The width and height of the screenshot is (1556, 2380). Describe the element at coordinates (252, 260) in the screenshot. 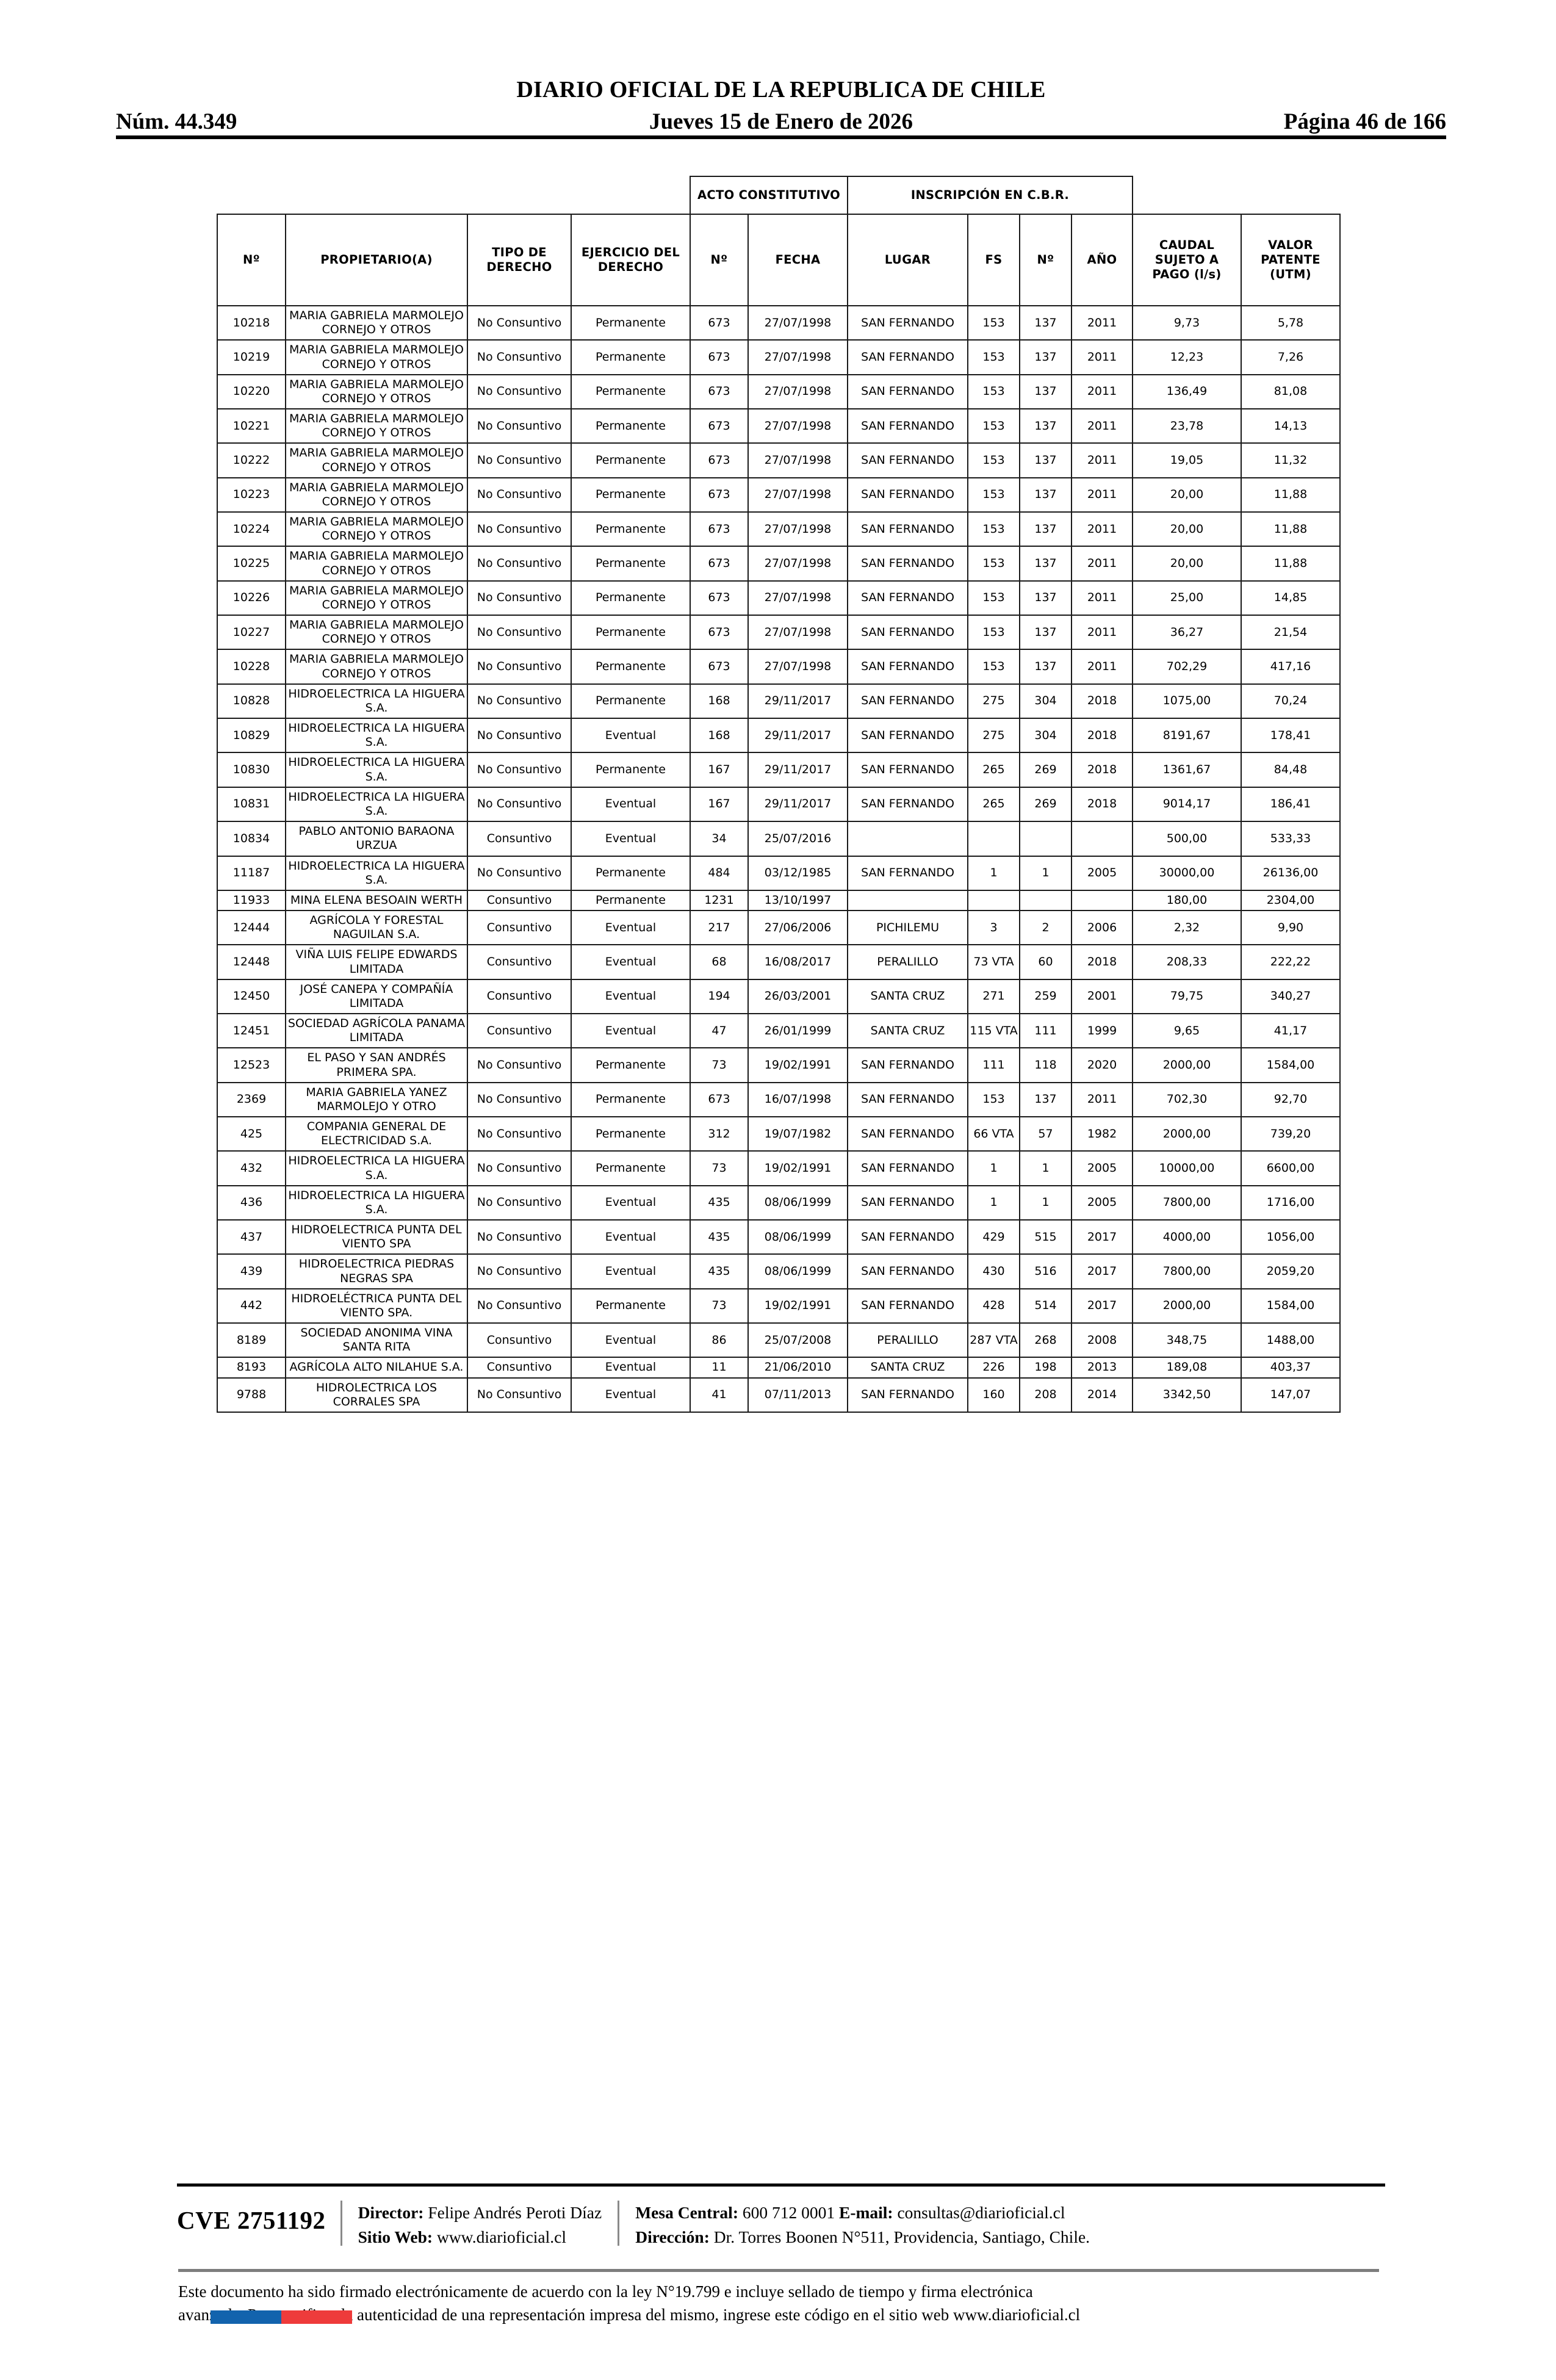

I see `col-header-numero: Nº` at that location.